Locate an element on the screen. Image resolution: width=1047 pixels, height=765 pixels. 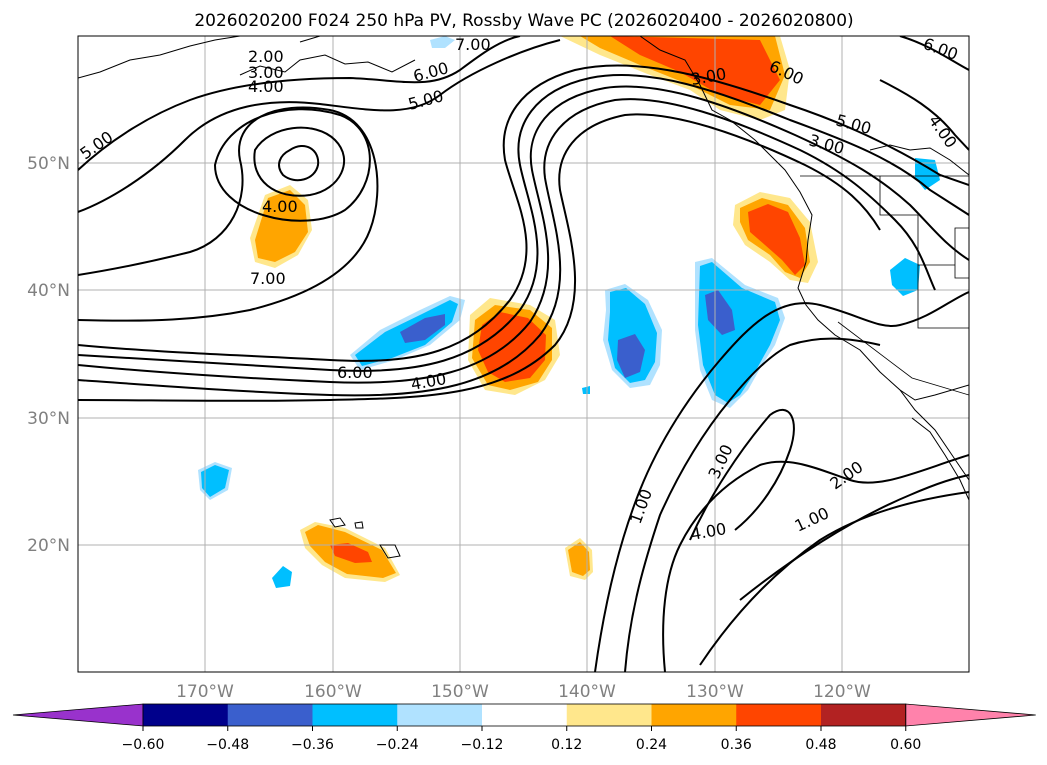
lon-tick-label: 160°W is located at coordinates (333, 692).